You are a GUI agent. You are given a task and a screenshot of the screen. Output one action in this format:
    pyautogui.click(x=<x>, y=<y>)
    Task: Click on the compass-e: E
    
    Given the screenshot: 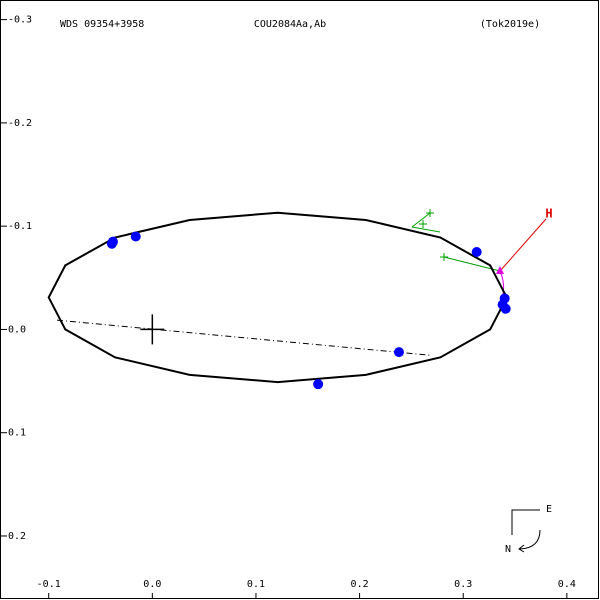 What is the action you would take?
    pyautogui.click(x=549, y=509)
    